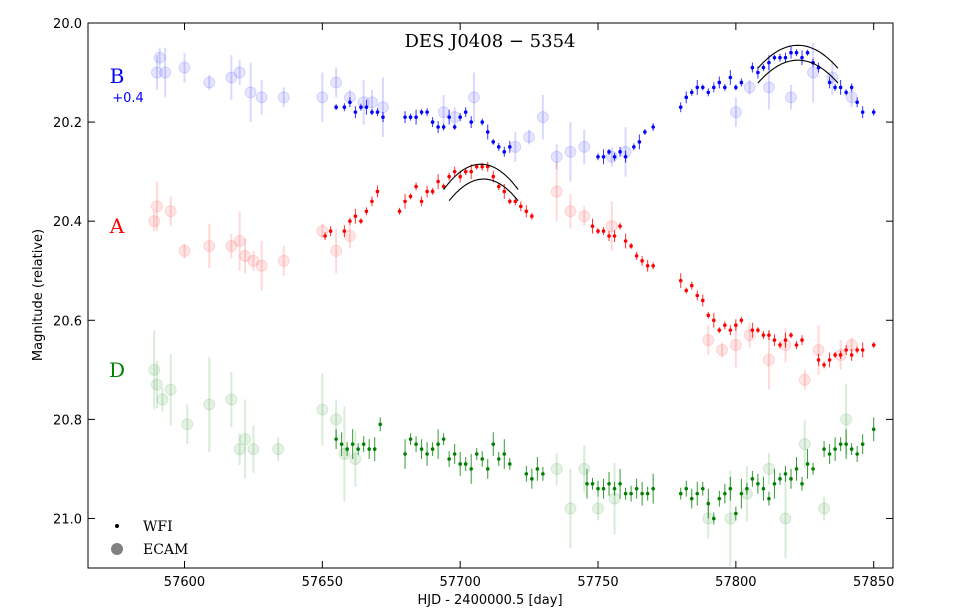 This screenshot has width=958, height=611. I want to click on legend-ecam-label: ECAM, so click(165, 550).